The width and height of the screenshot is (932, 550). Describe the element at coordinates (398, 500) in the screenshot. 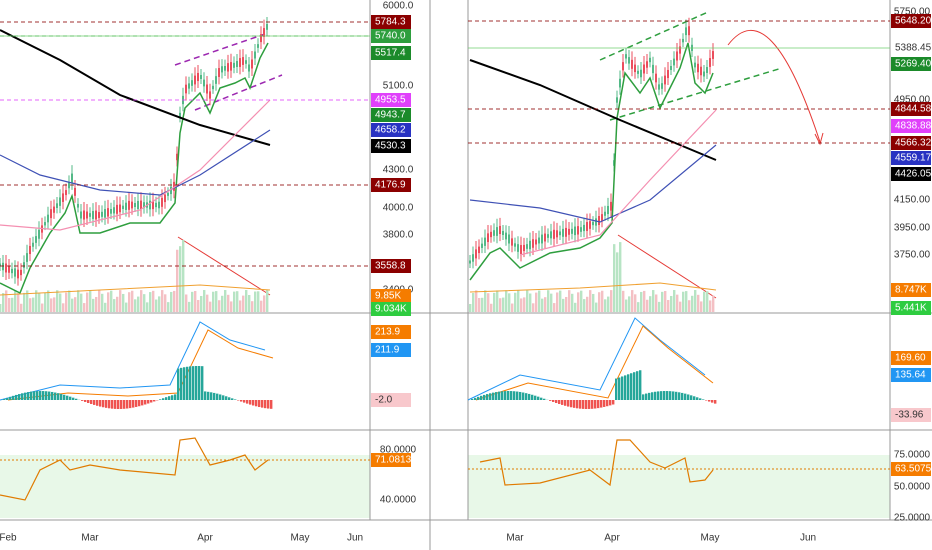

I see `rsi-tick: 40.0000` at that location.